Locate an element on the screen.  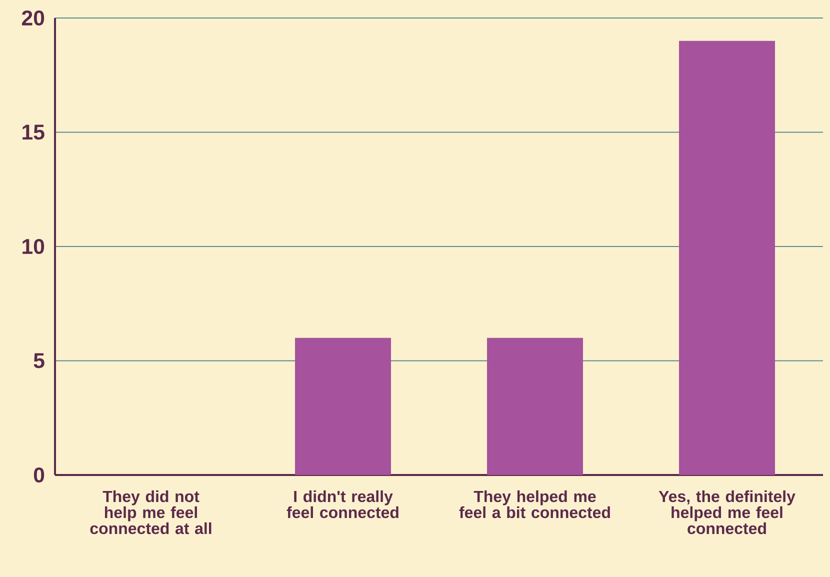
y-tick-label: 0 is located at coordinates (39, 475).